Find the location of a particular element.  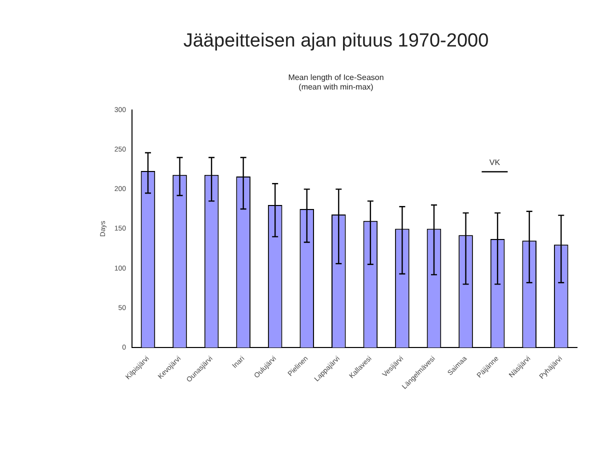

annotation: VK is located at coordinates (495, 162).